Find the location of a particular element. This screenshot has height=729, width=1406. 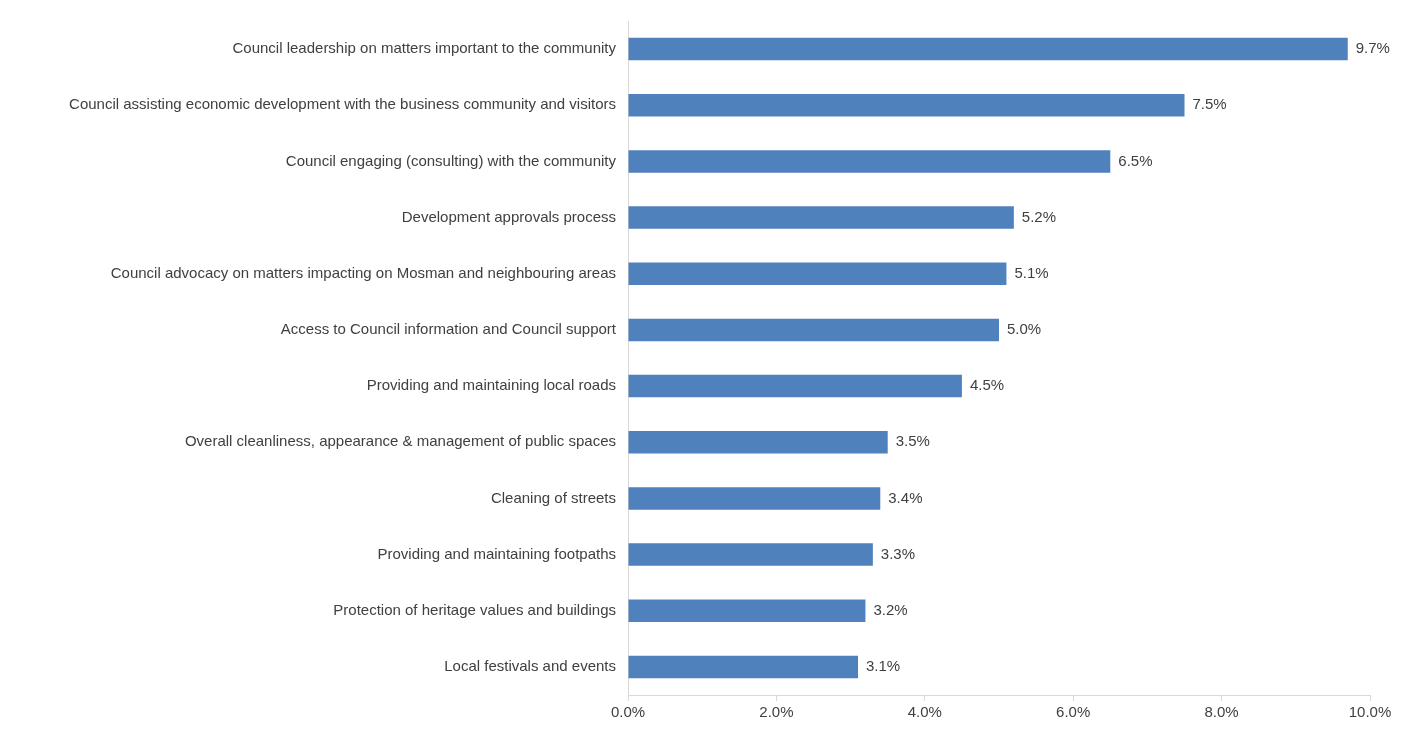

x-tick-label: 4.0% is located at coordinates (924, 712).